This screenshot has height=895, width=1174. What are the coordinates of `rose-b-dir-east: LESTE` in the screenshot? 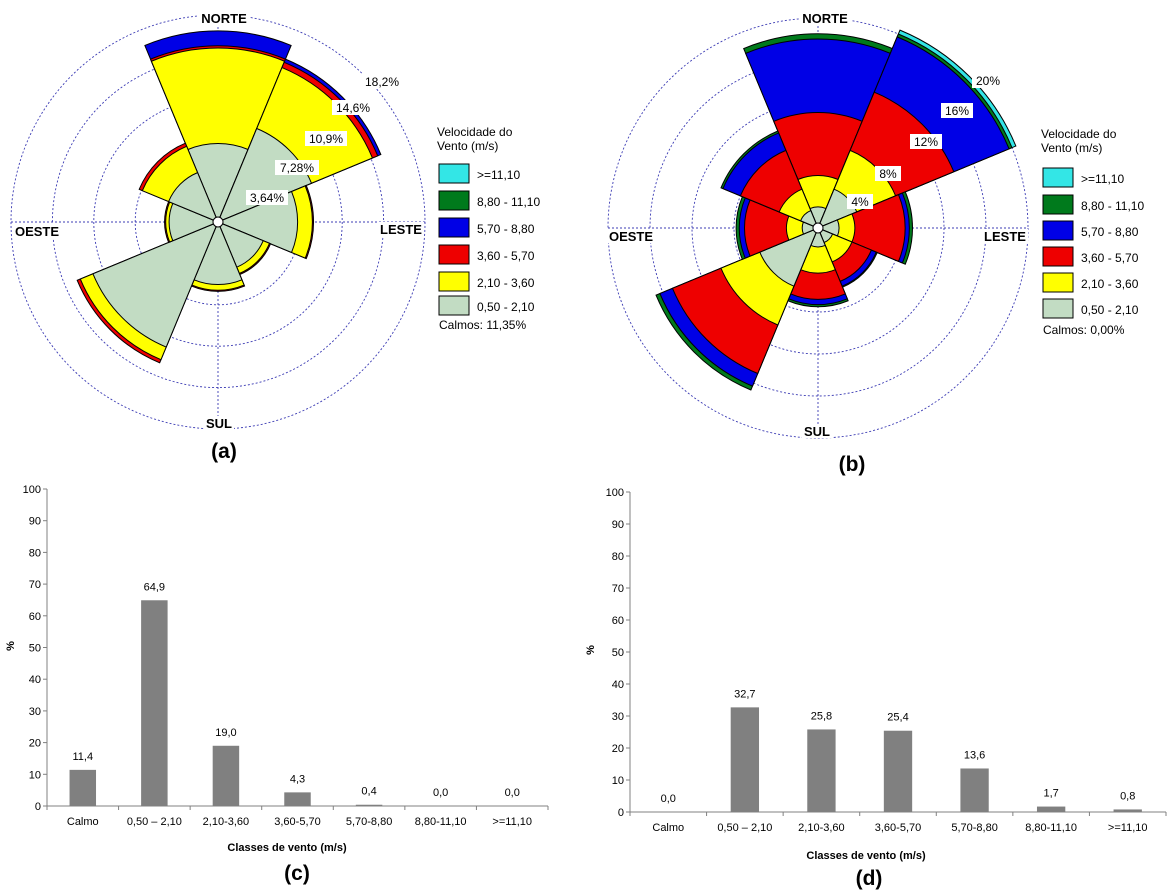 It's located at (1005, 236).